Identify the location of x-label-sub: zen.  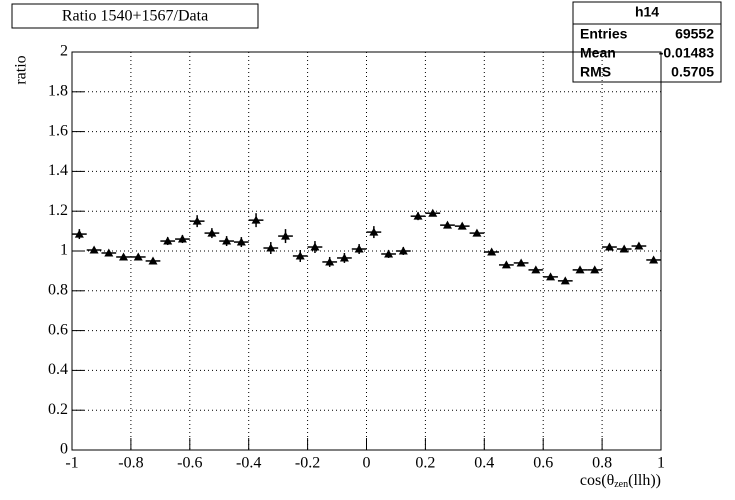
(621, 484).